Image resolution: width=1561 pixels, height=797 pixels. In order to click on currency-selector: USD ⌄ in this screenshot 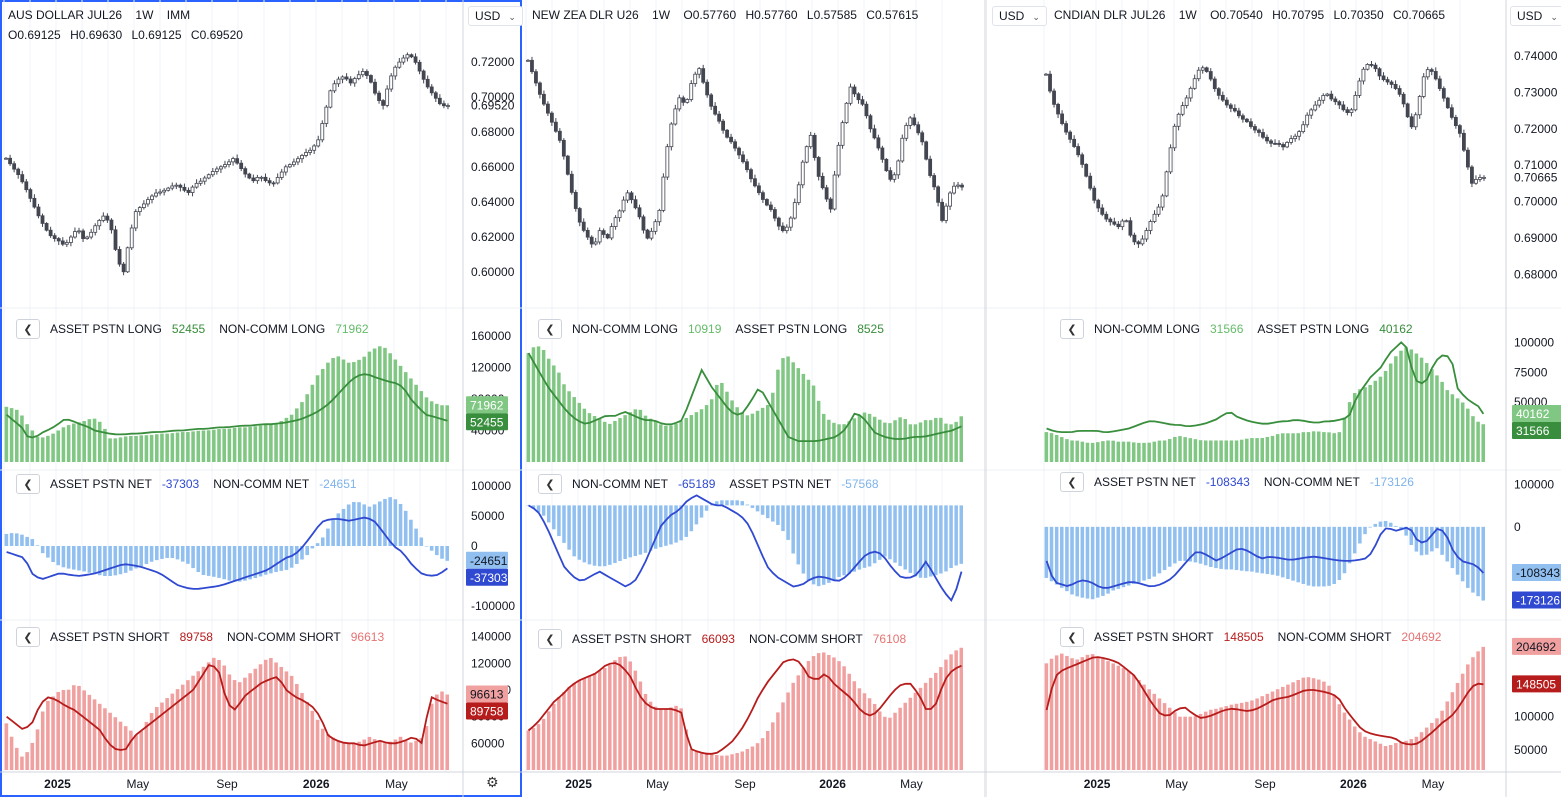, I will do `click(495, 16)`.